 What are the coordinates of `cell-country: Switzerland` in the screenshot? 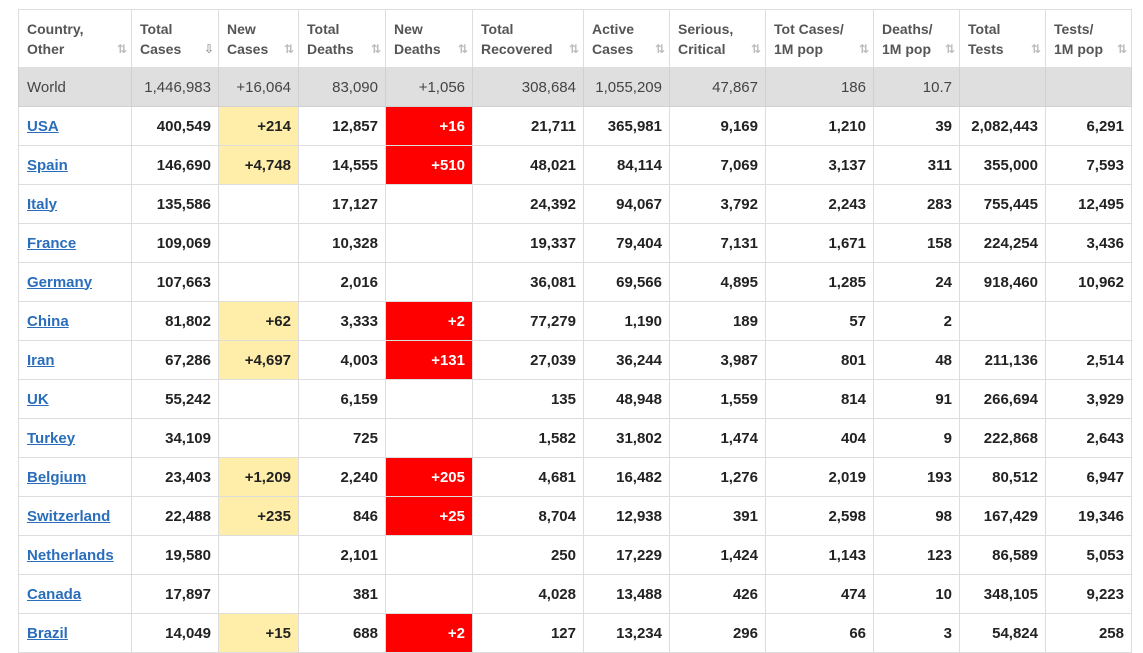 It's located at (75, 516).